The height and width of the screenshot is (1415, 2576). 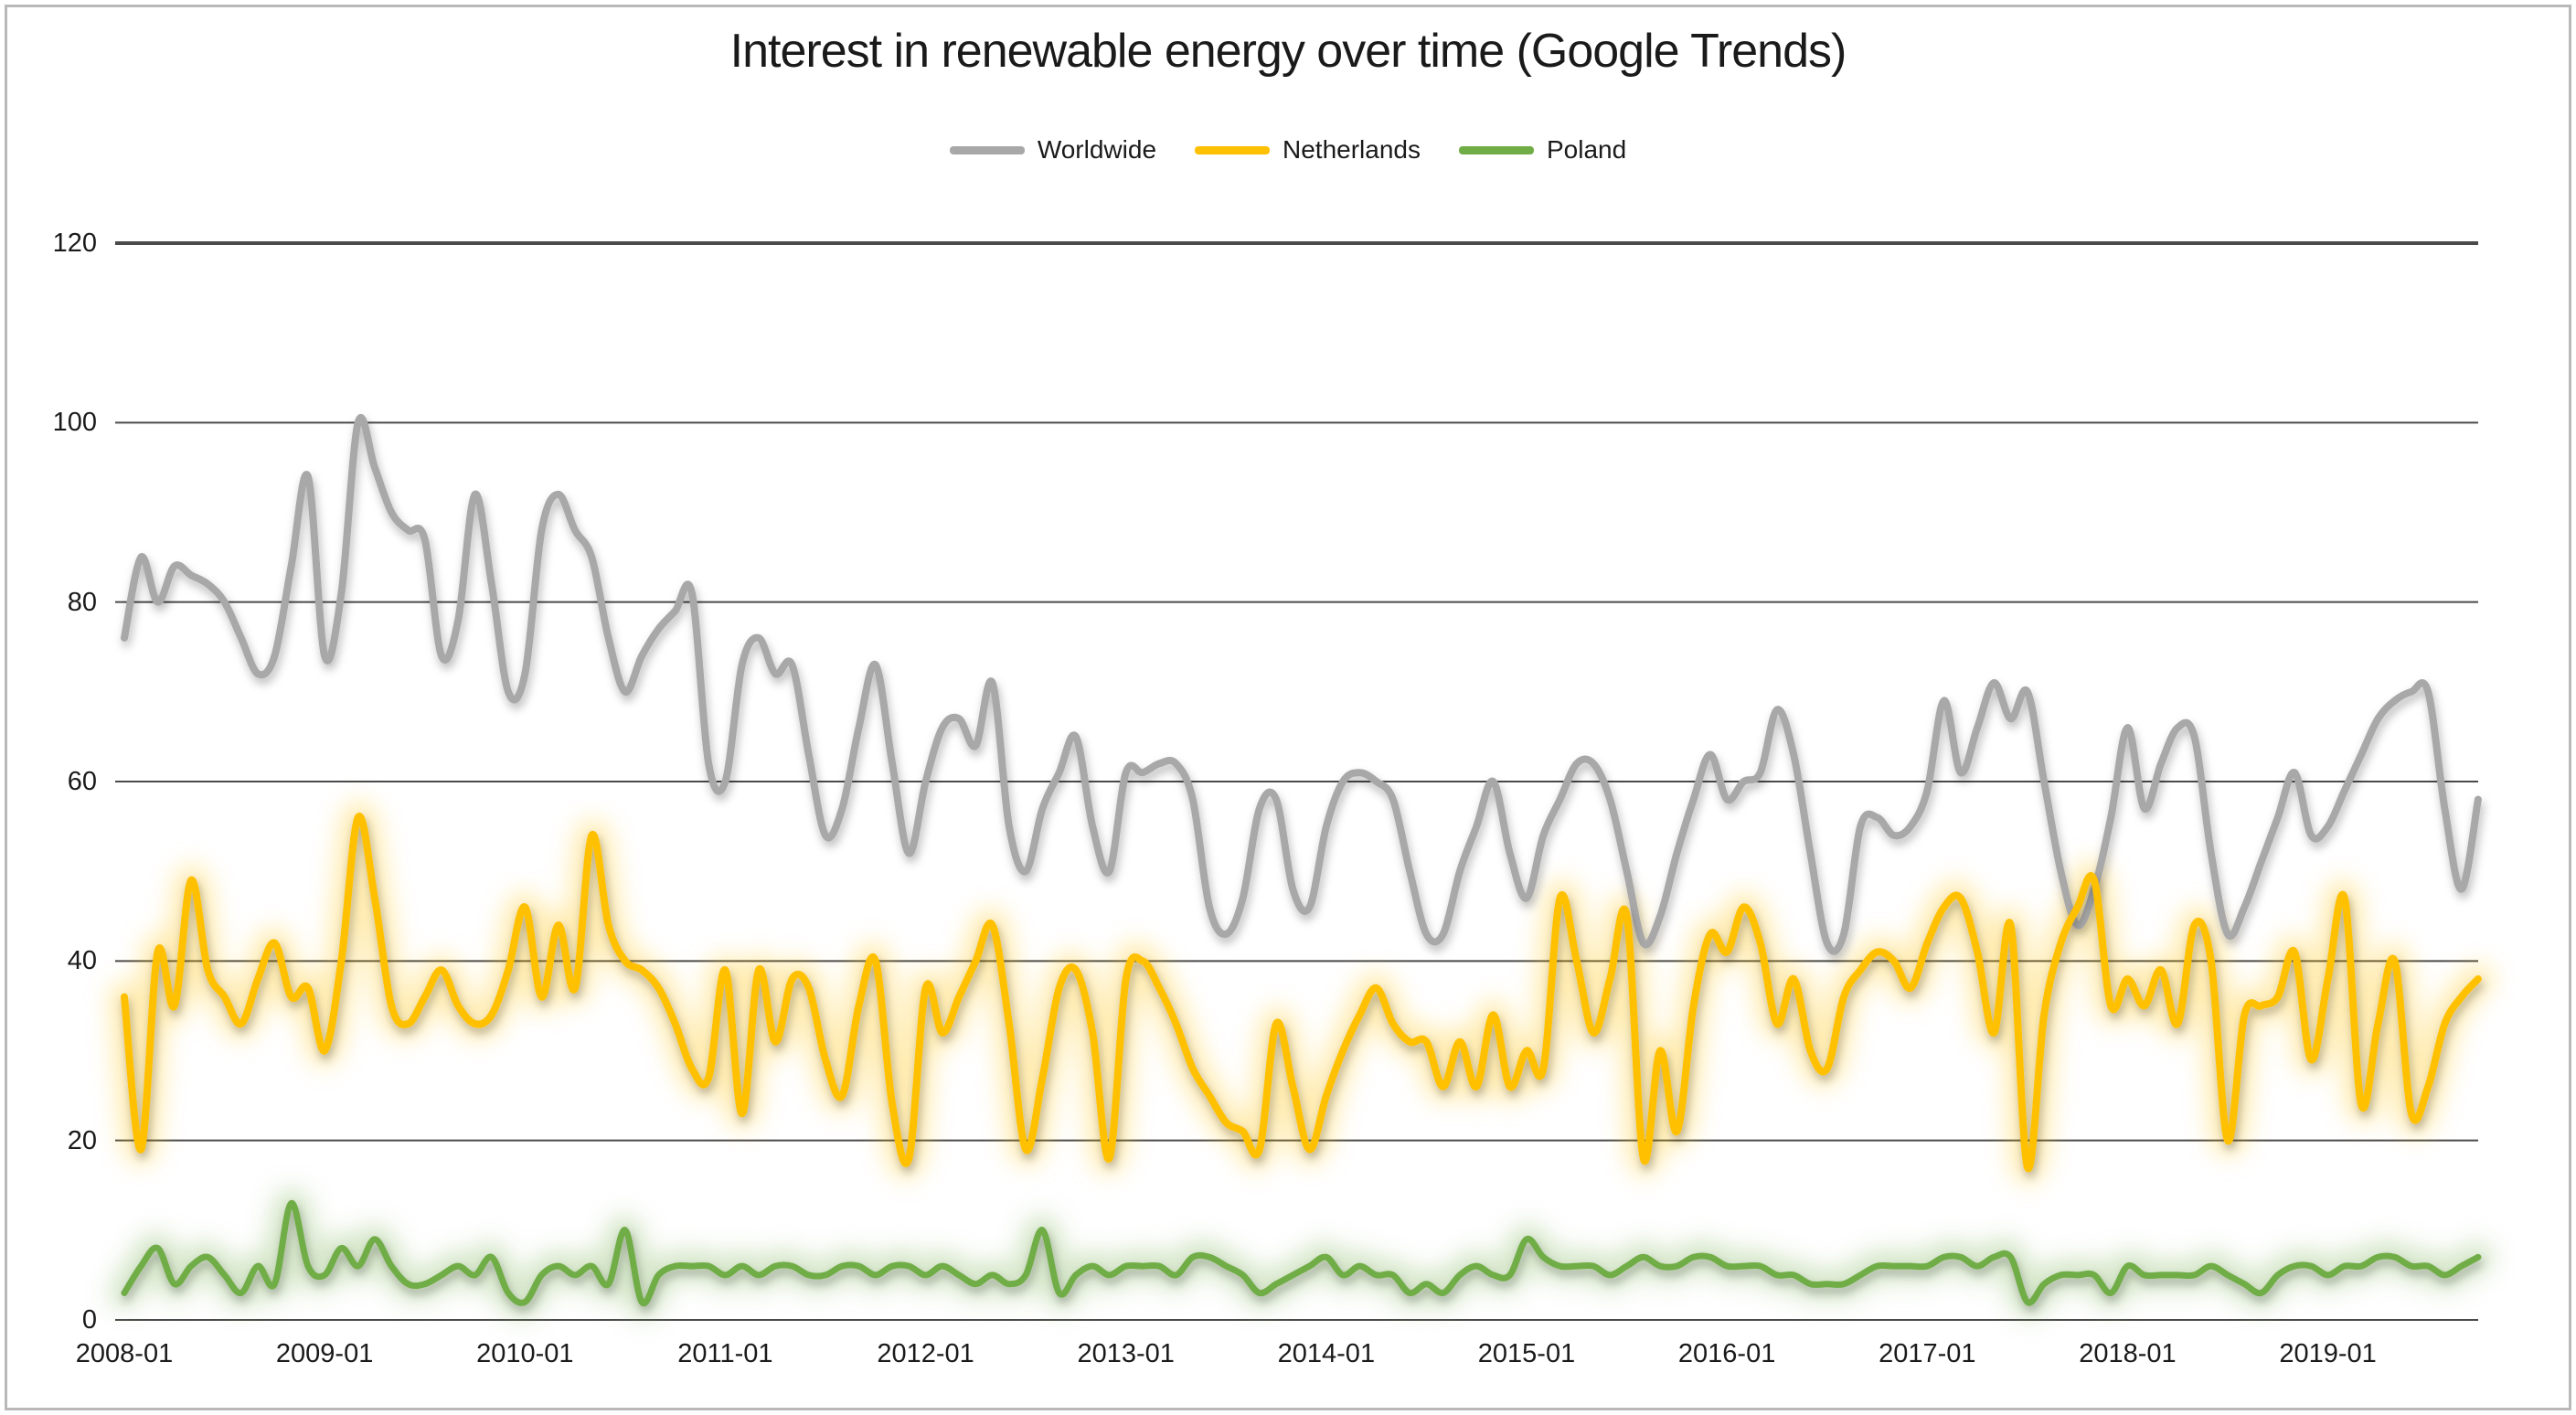 What do you see at coordinates (82, 961) in the screenshot?
I see `y-tick-label-40: 40` at bounding box center [82, 961].